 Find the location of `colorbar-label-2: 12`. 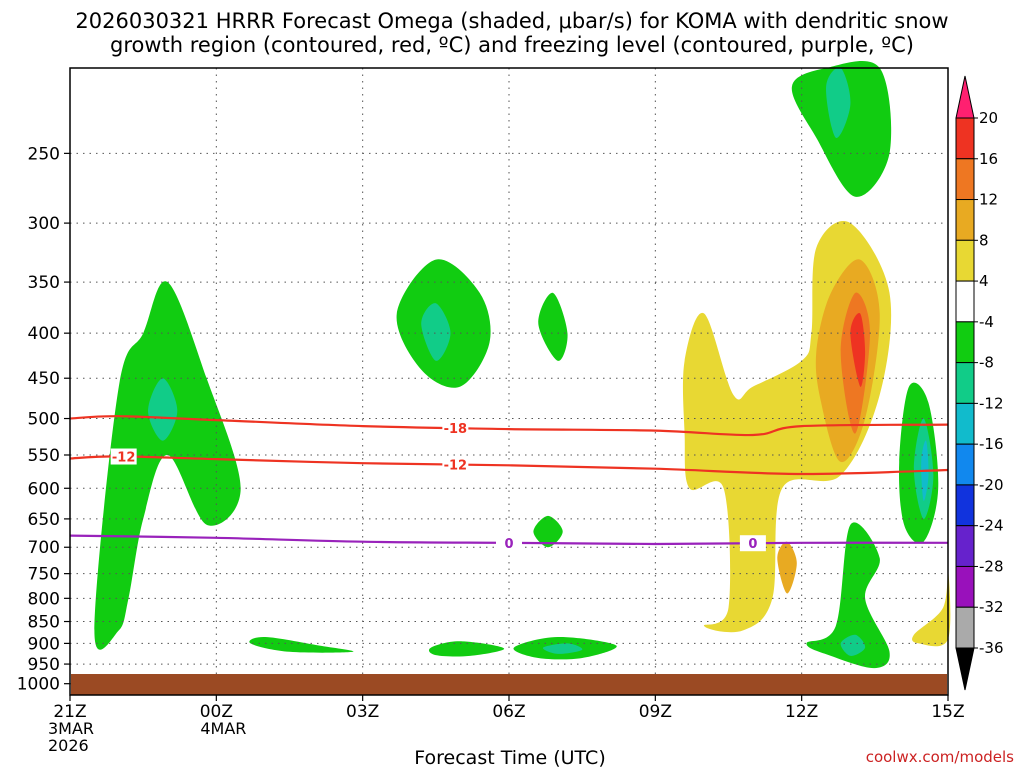

colorbar-label-2: 12 is located at coordinates (988, 200).